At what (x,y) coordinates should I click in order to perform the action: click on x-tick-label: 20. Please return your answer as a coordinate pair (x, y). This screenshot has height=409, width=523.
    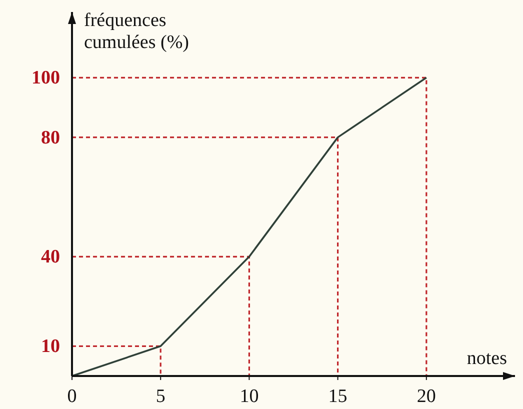
    Looking at the image, I should click on (426, 396).